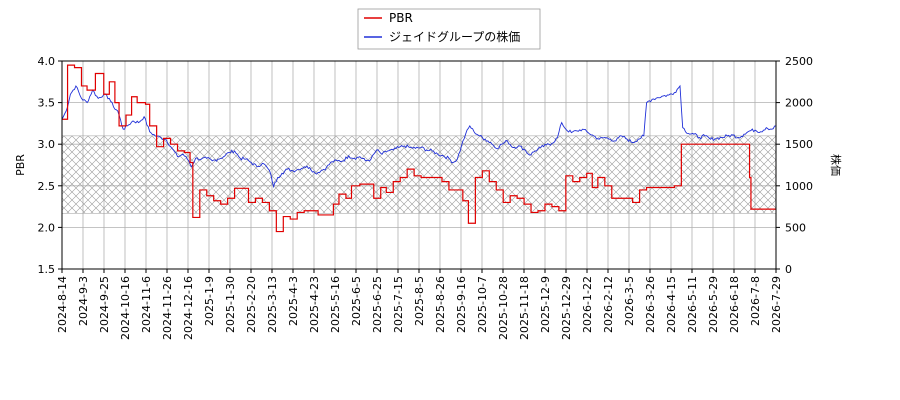  Describe the element at coordinates (272, 304) in the screenshot. I see `x-tick-label: 2025-3-13` at that location.